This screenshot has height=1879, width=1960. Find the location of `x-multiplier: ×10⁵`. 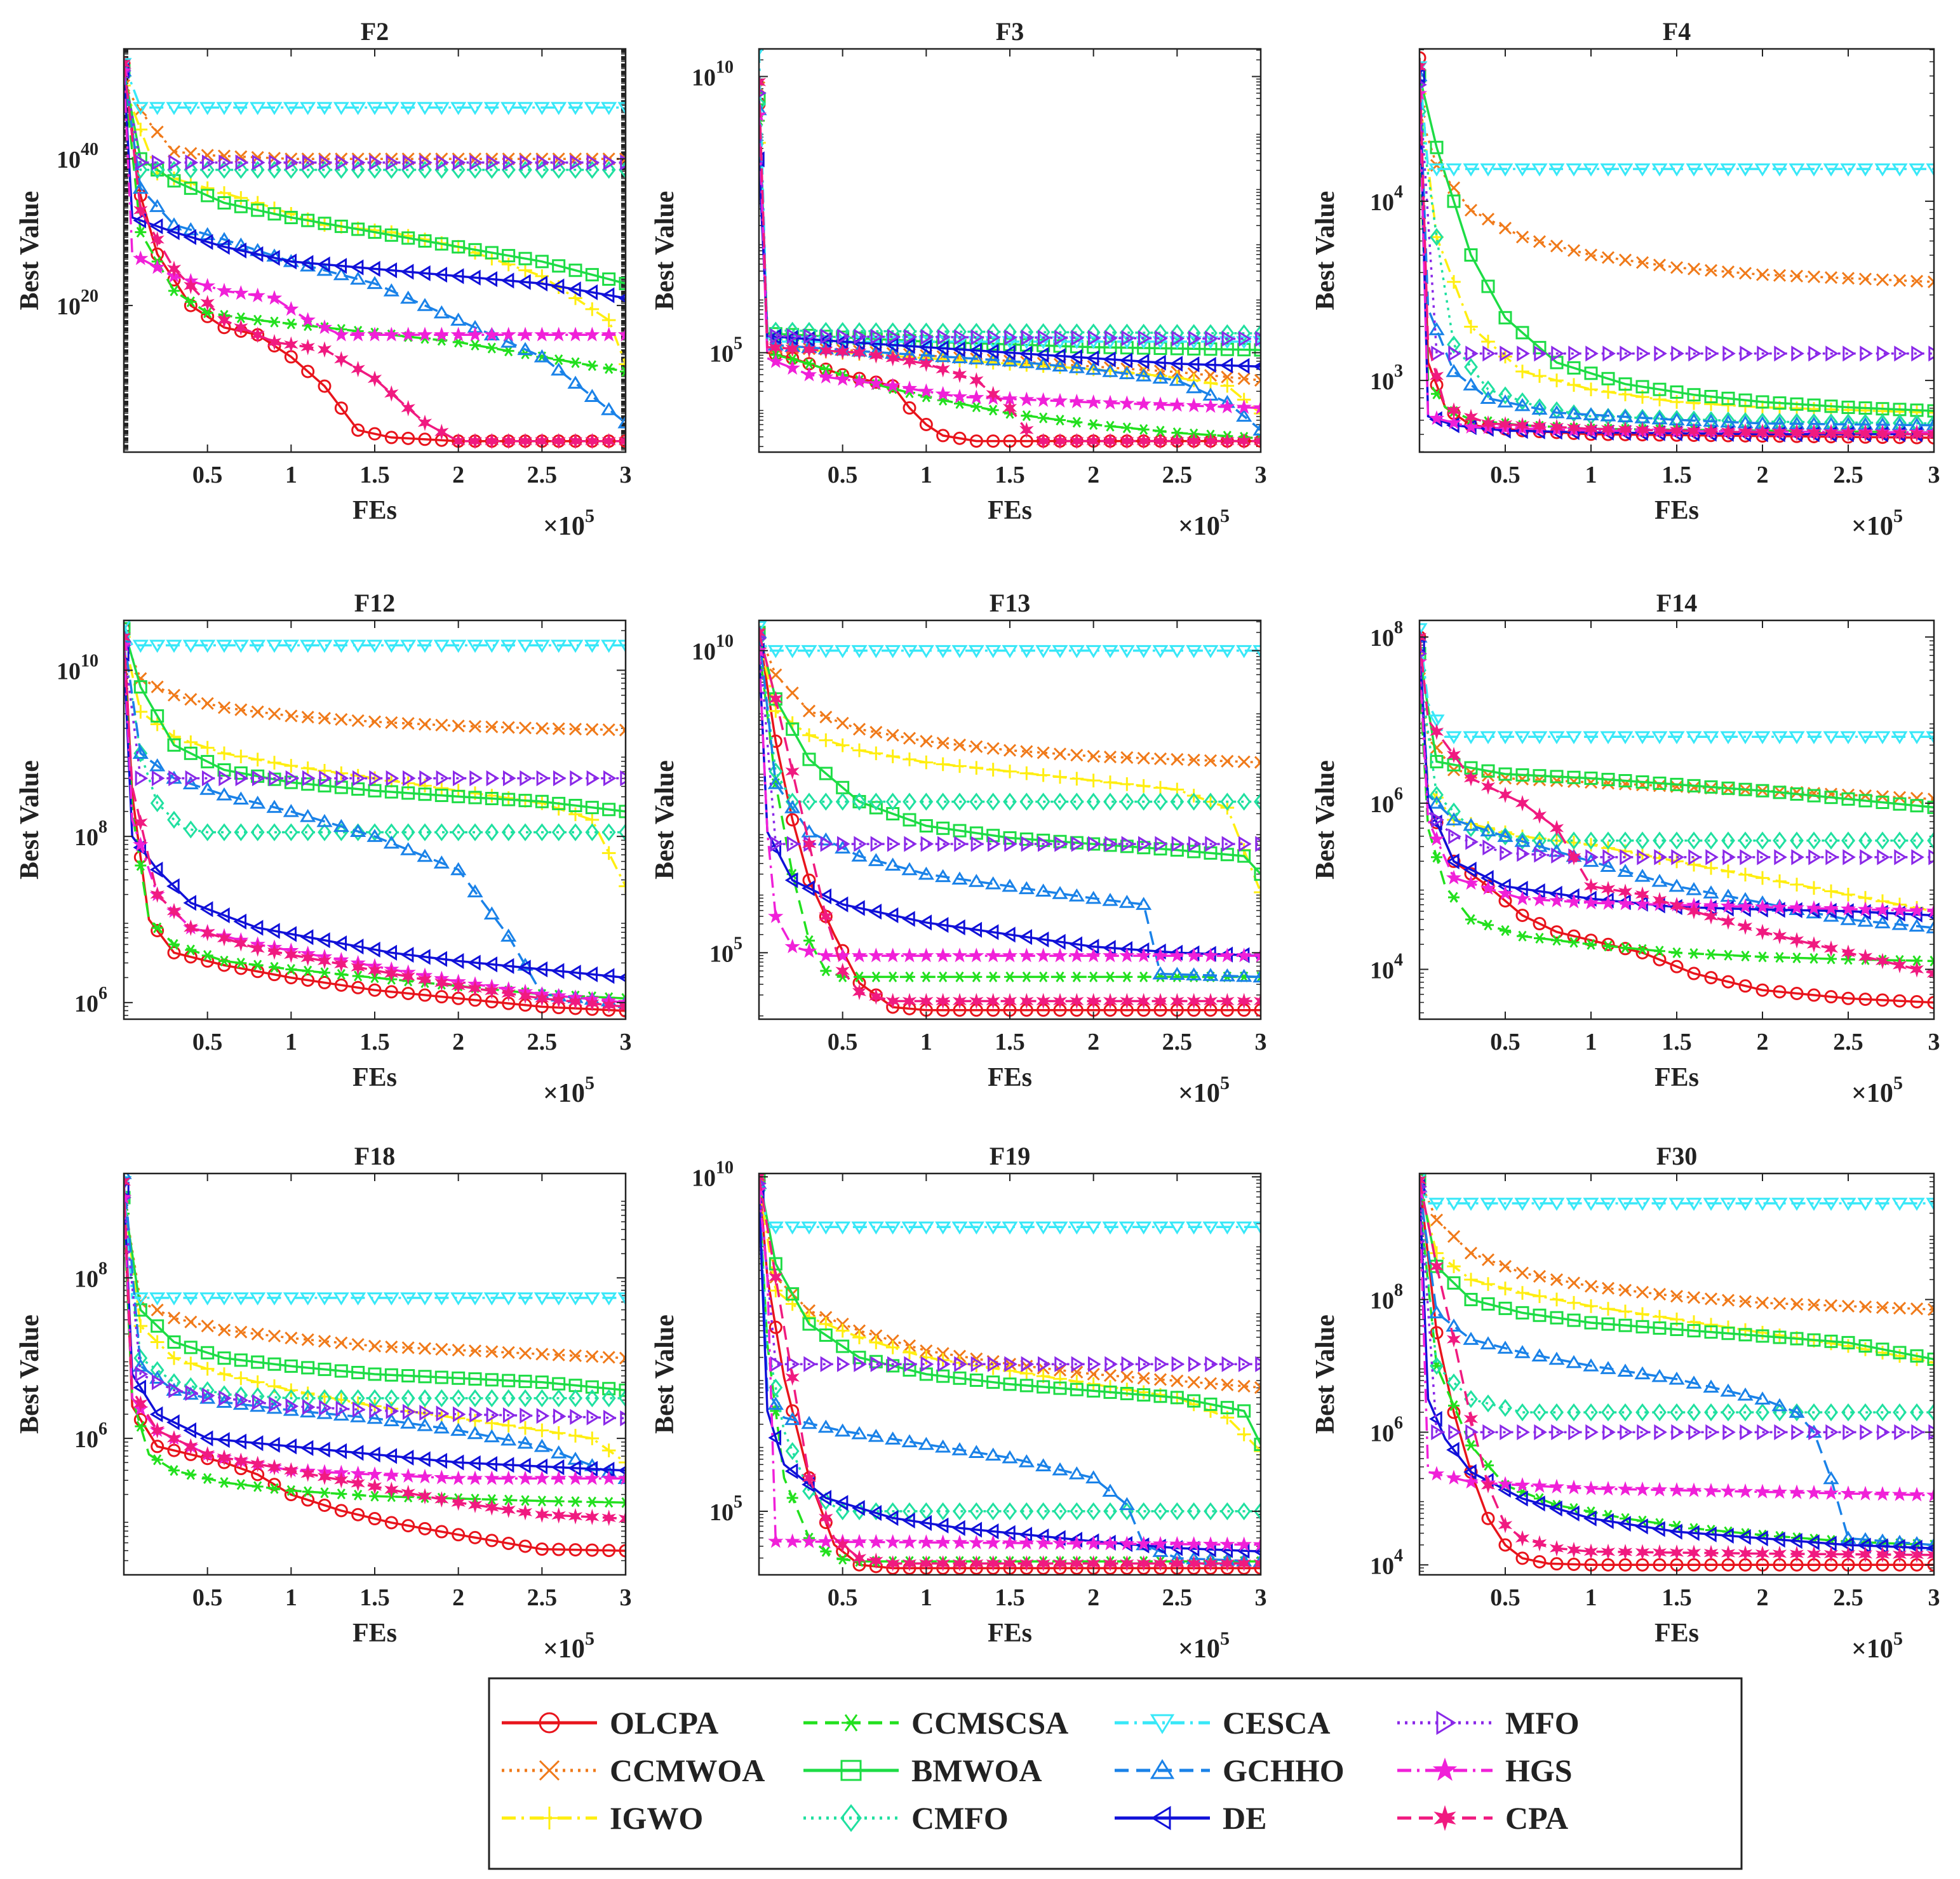

x-multiplier: ×10⁵ is located at coordinates (568, 523).